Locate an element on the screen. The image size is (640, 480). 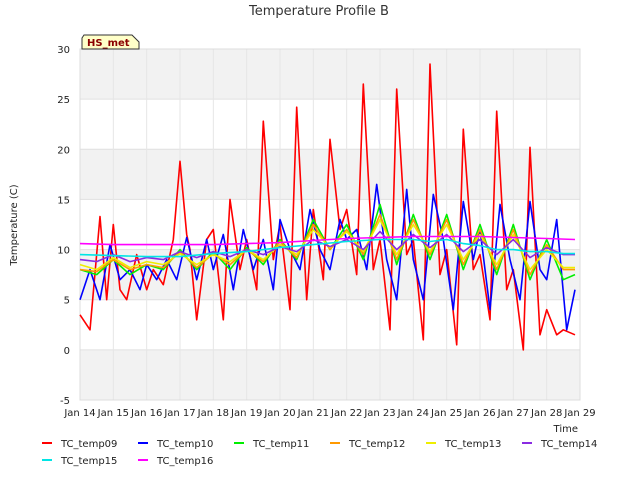
legend-item-TC_temp16: TC_temp16 is located at coordinates (175, 461).